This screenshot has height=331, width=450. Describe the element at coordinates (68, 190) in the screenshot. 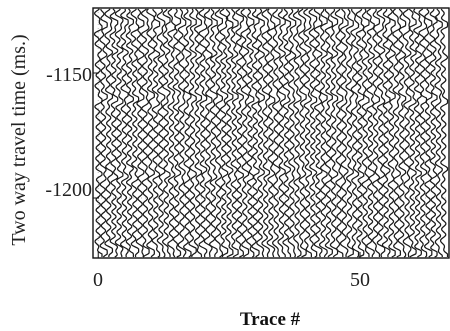

I see `y-tick-label: -1200` at that location.